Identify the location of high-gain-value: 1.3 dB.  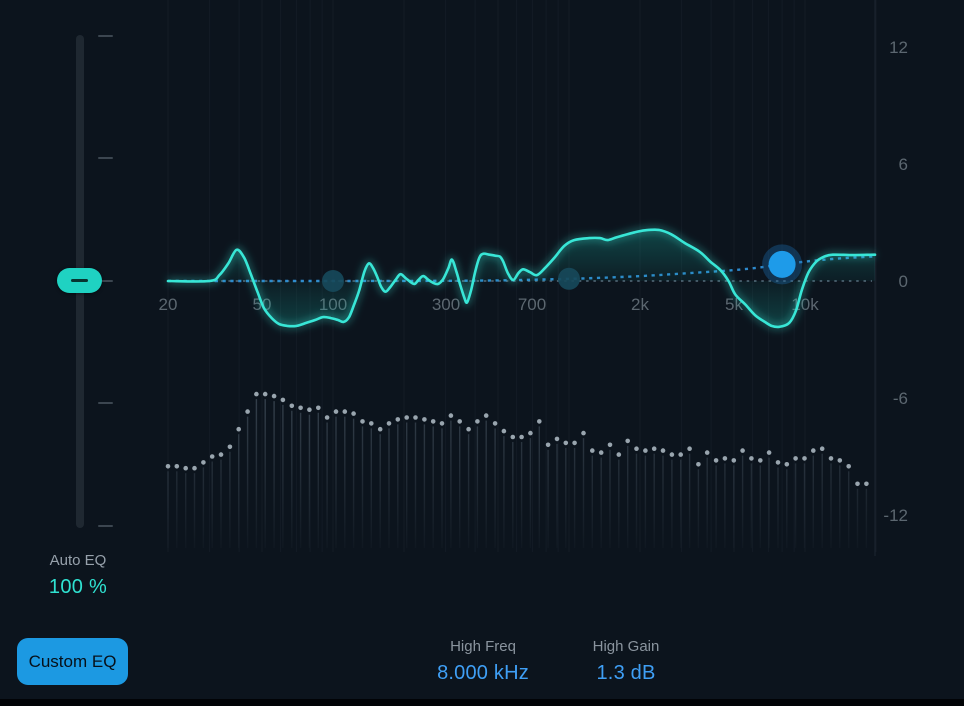
(626, 673).